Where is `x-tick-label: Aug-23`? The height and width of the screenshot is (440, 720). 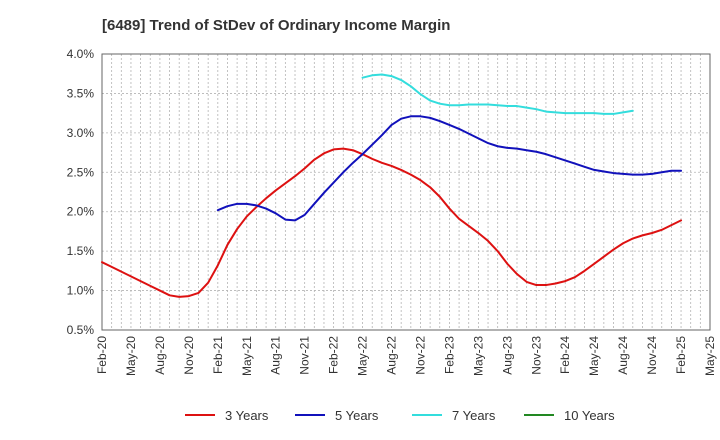 x-tick-label: Aug-23 is located at coordinates (507, 355).